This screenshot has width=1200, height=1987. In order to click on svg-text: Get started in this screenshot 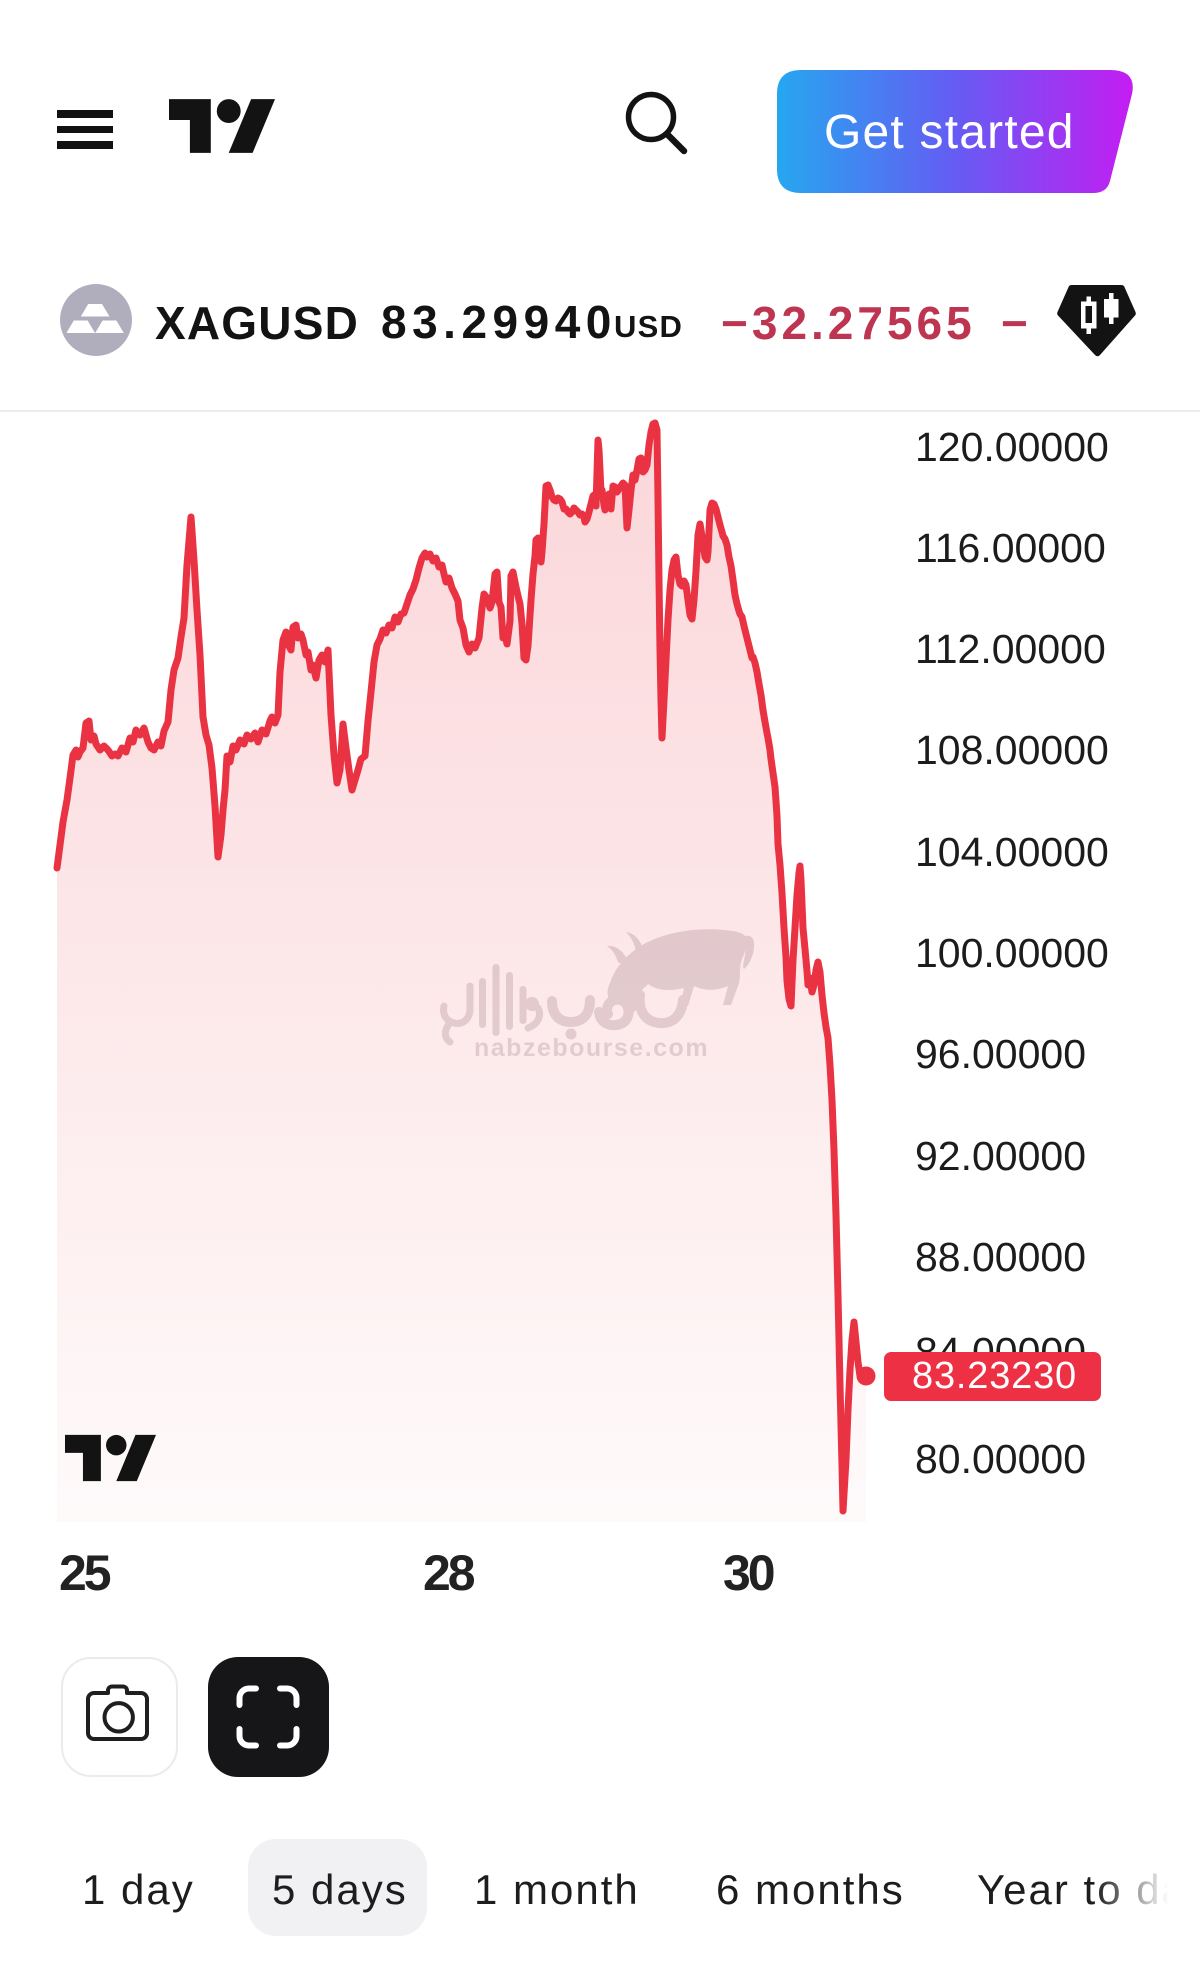, I will do `click(949, 132)`.